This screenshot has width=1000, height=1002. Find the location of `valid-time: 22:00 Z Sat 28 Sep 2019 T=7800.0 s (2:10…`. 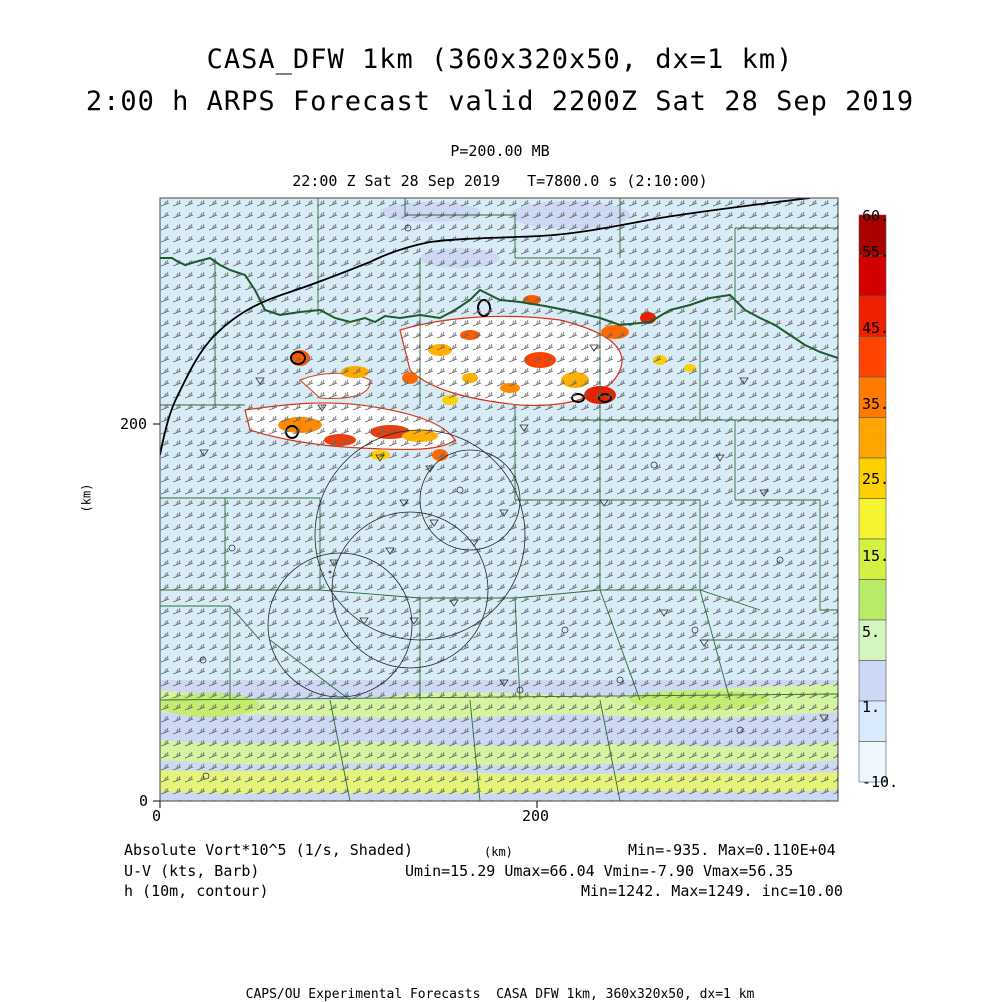

valid-time: 22:00 Z Sat 28 Sep 2019 T=7800.0 s (2:10… is located at coordinates (500, 181).